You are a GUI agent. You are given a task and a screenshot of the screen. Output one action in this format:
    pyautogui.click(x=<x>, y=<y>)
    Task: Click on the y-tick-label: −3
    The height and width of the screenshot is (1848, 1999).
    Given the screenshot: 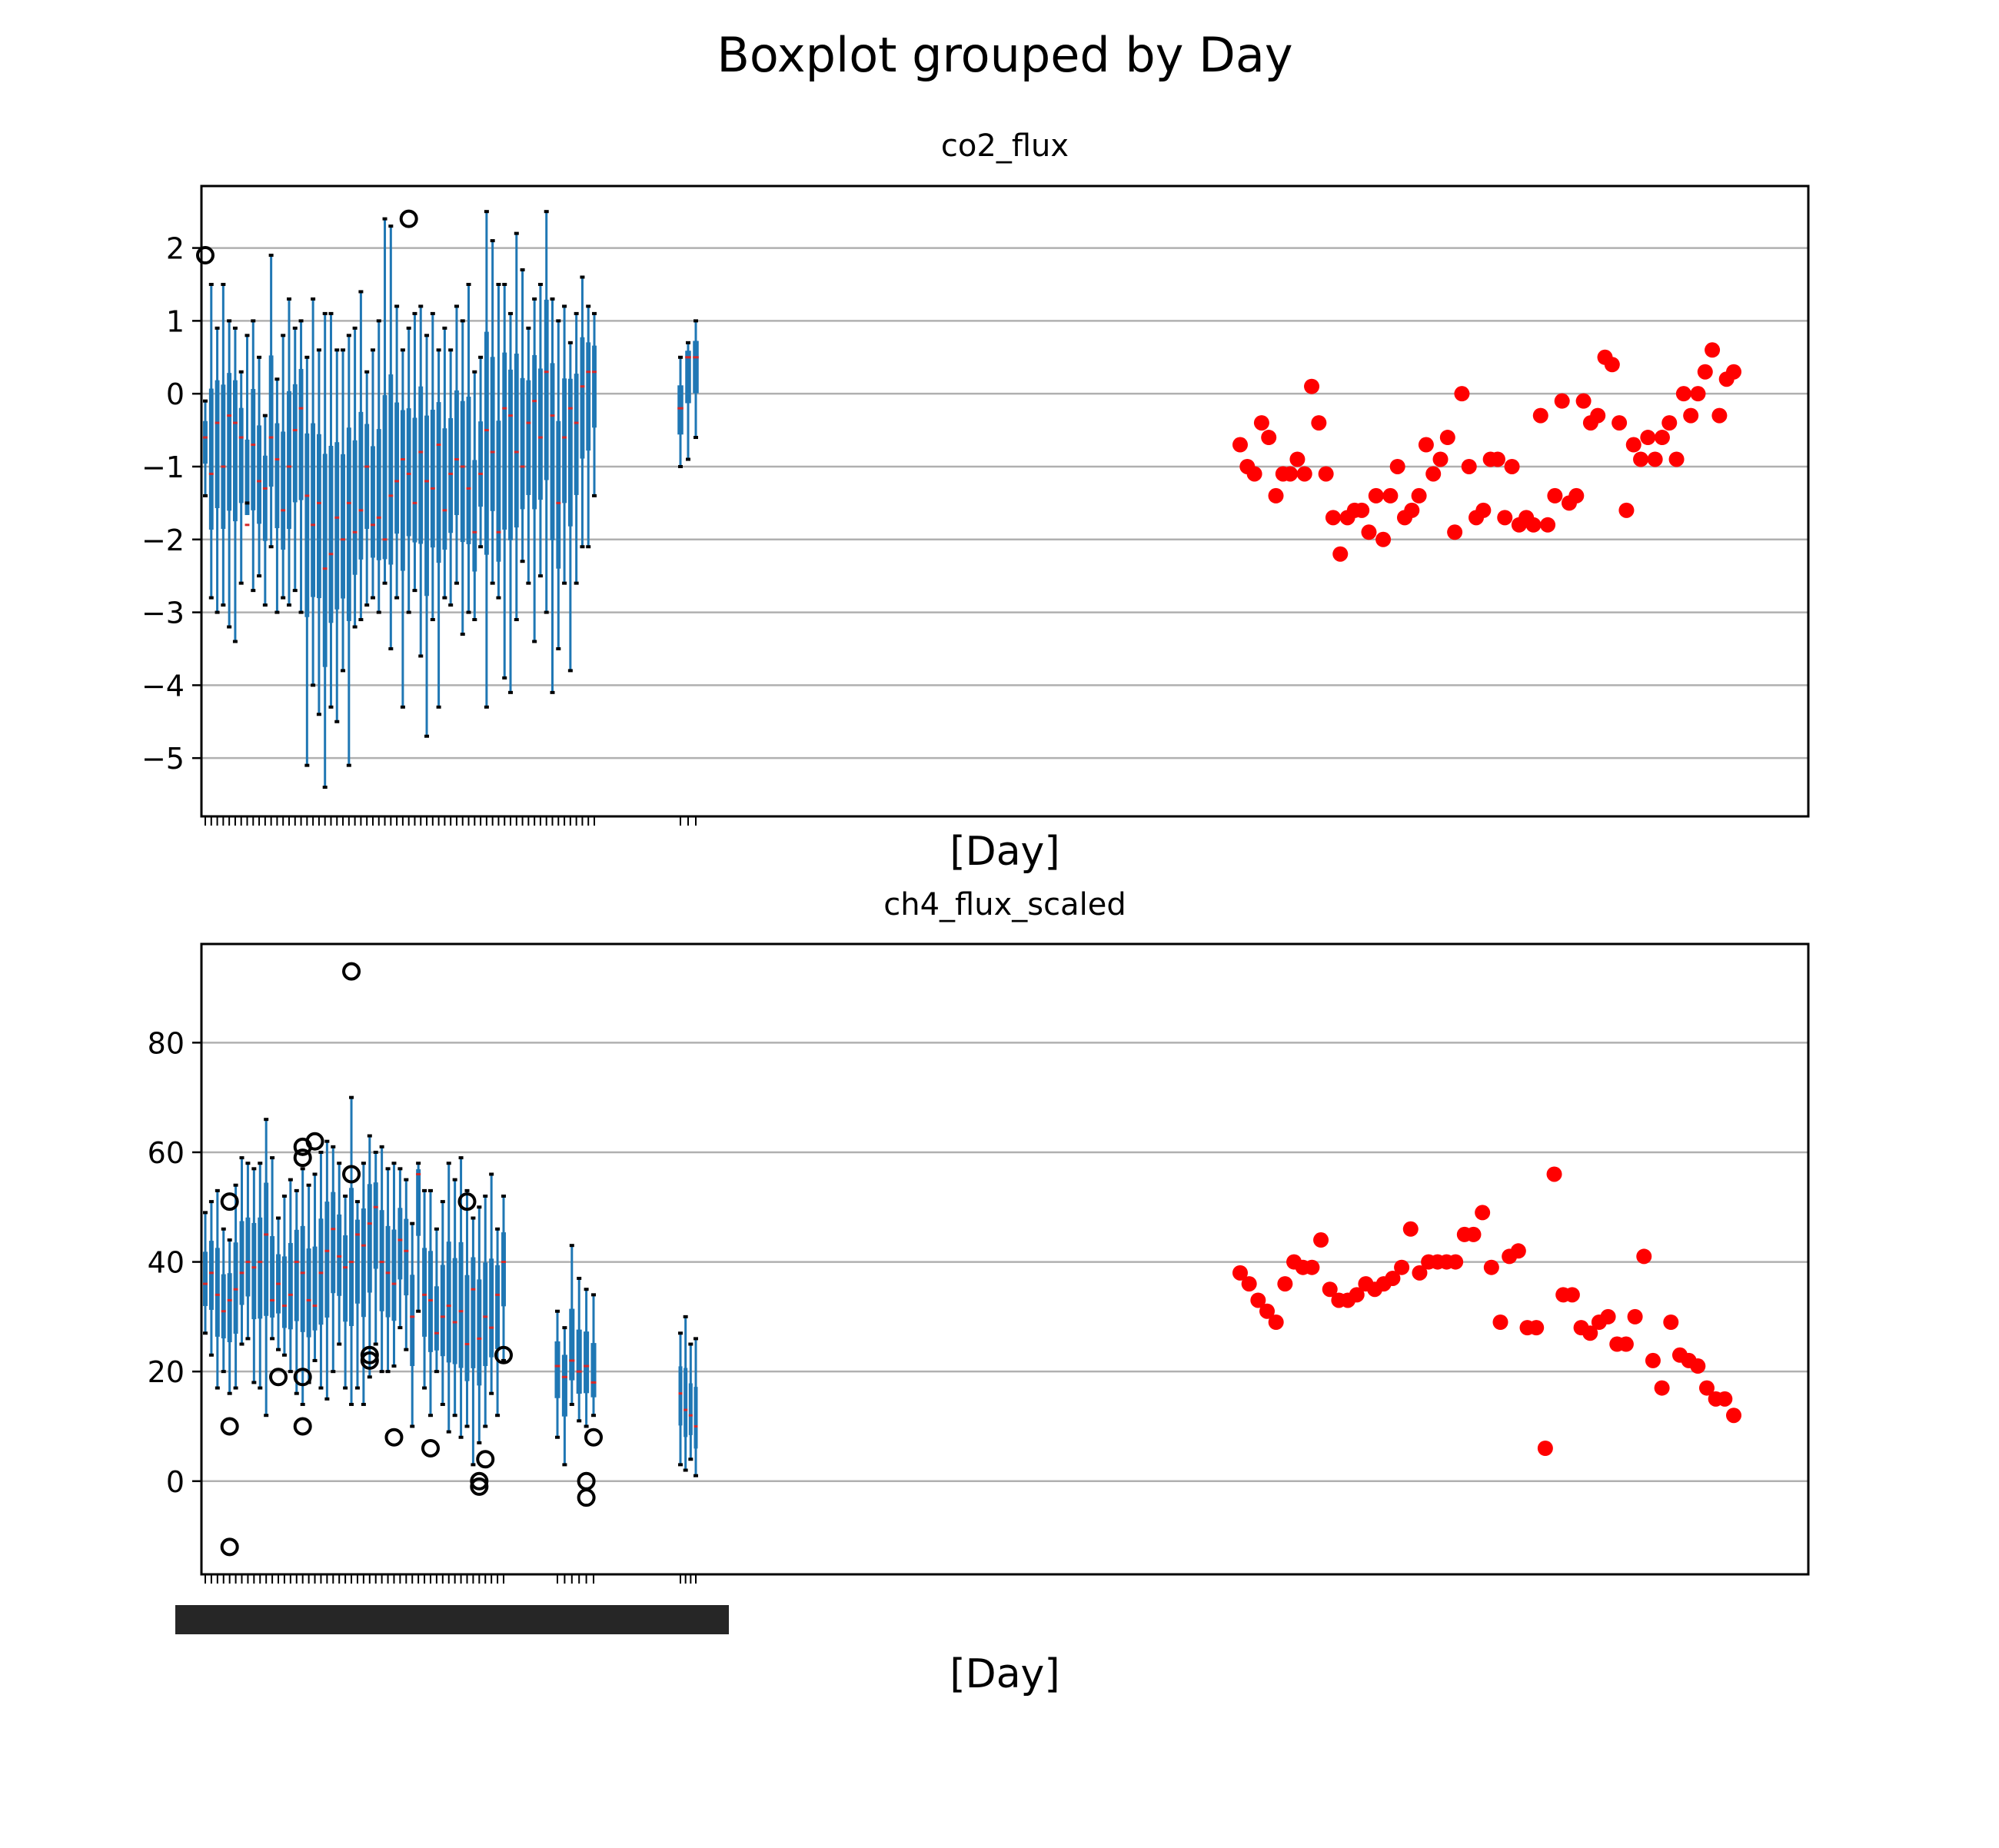 What is the action you would take?
    pyautogui.click(x=163, y=613)
    